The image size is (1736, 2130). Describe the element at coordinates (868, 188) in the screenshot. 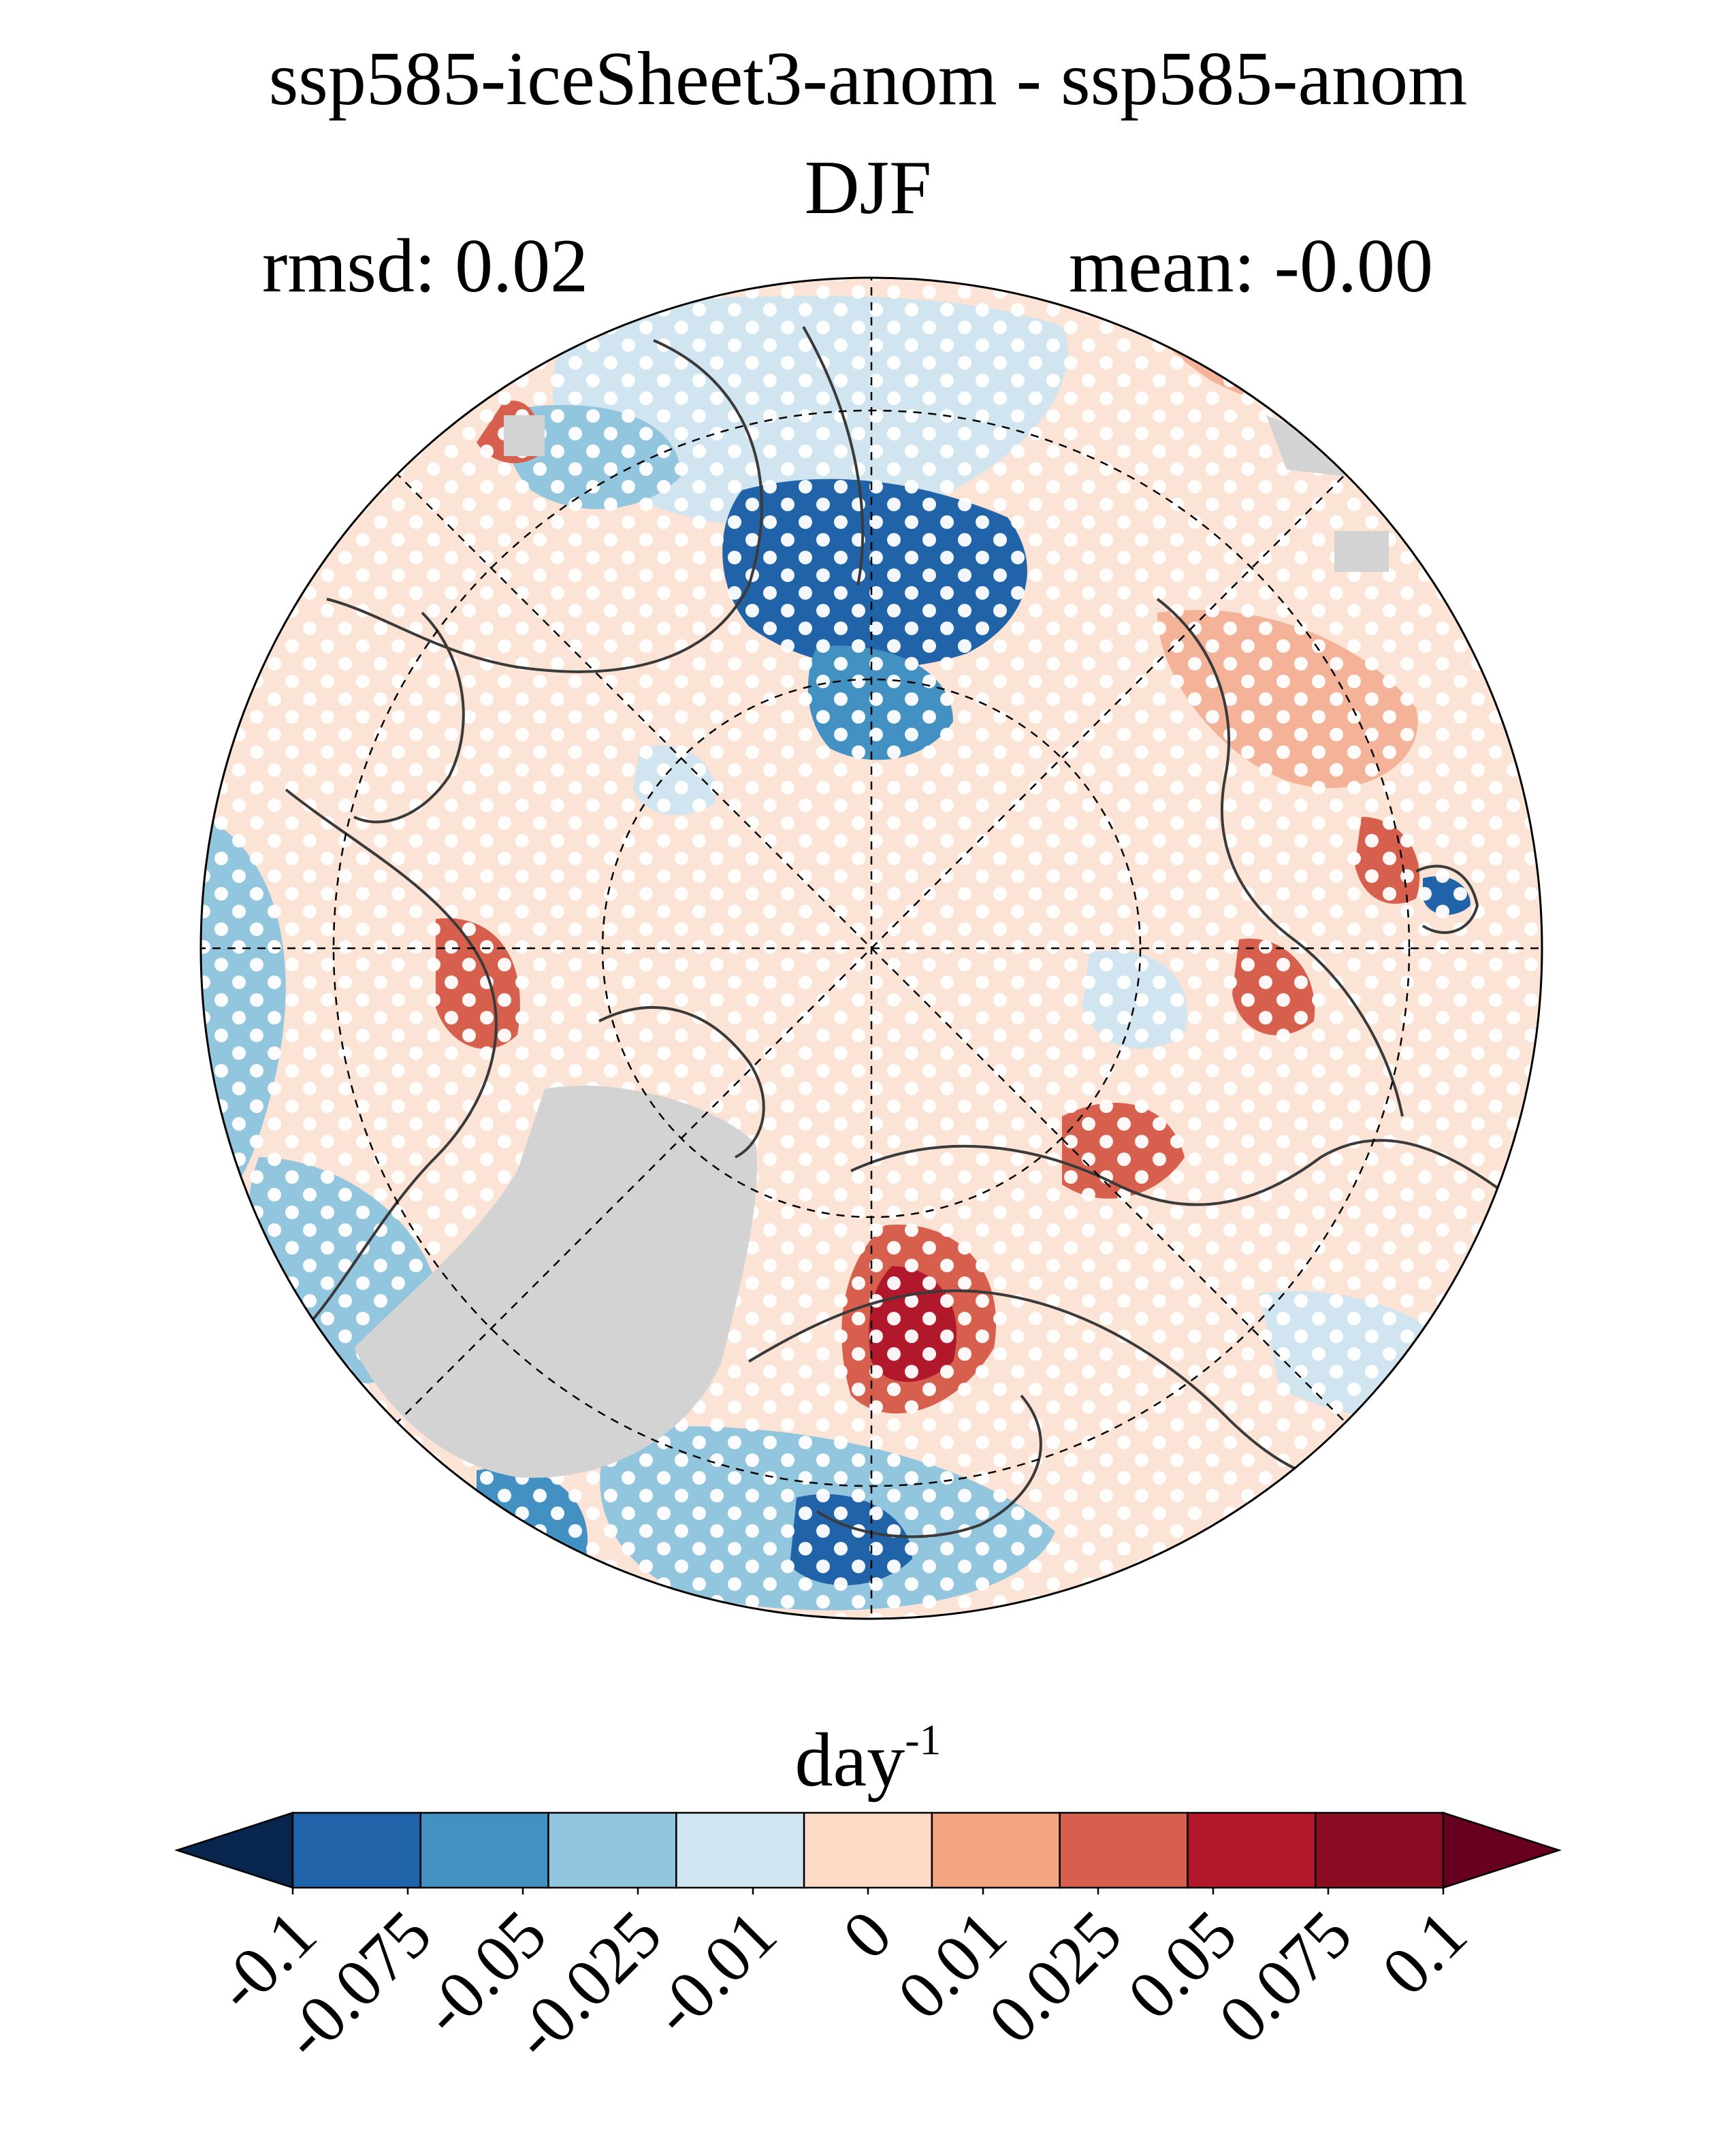

I see `season-label: DJF` at that location.